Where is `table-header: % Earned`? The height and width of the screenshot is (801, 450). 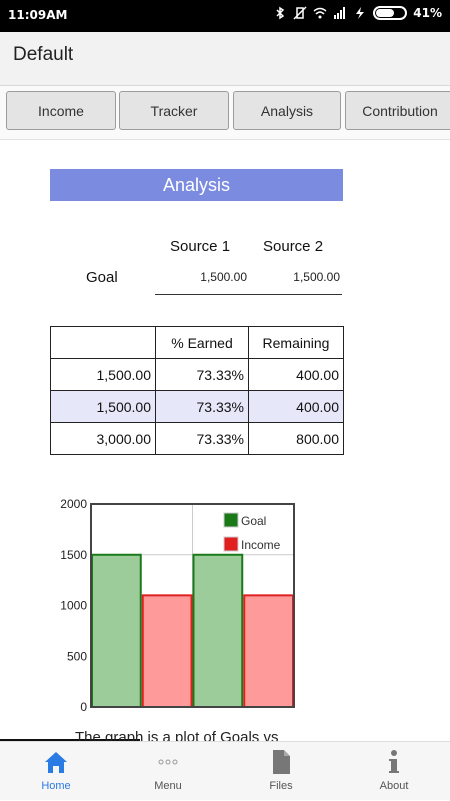
table-header: % Earned is located at coordinates (202, 342).